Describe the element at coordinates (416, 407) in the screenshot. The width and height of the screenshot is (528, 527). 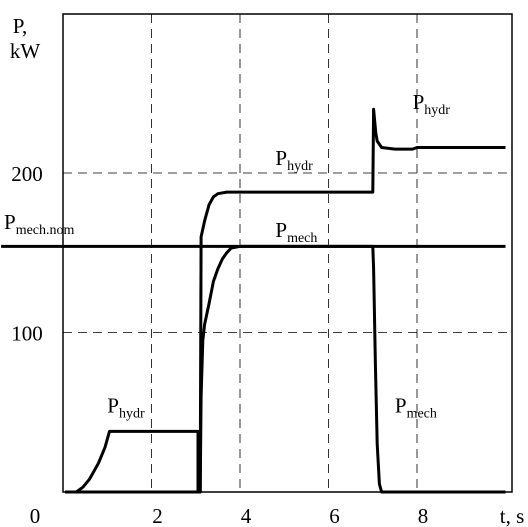
I see `annotation-5: Pmech` at that location.